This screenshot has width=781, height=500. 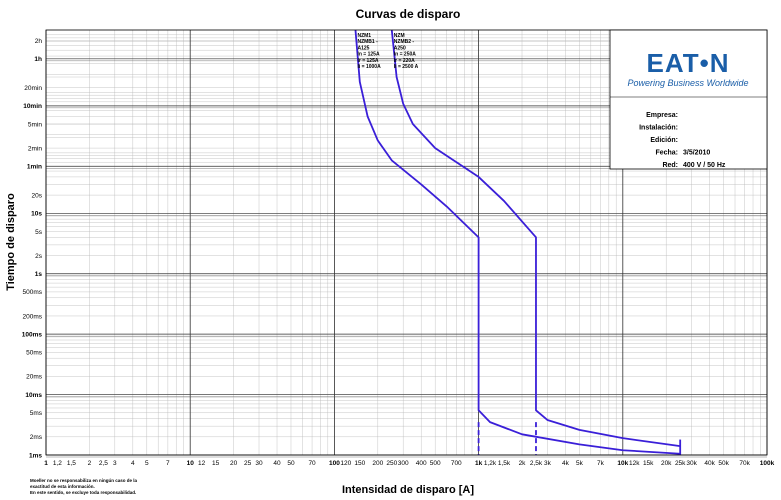 I want to click on x-tick-label: 2,5k, so click(x=536, y=463).